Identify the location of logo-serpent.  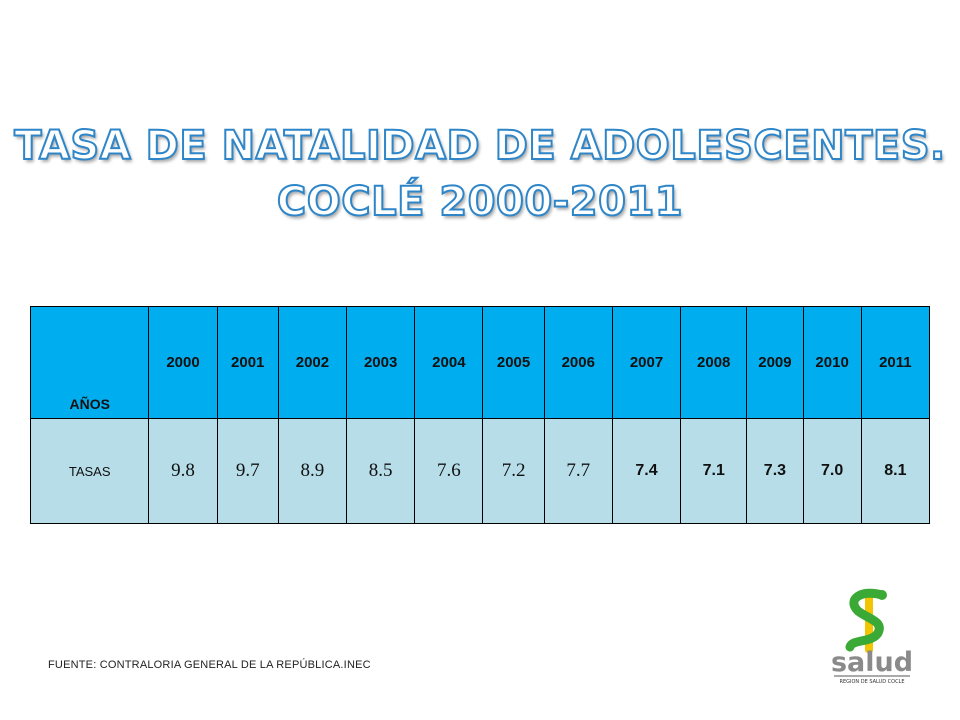
(866, 620).